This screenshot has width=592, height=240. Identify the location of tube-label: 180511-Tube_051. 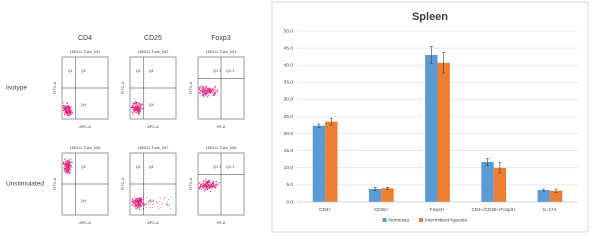
(85, 52).